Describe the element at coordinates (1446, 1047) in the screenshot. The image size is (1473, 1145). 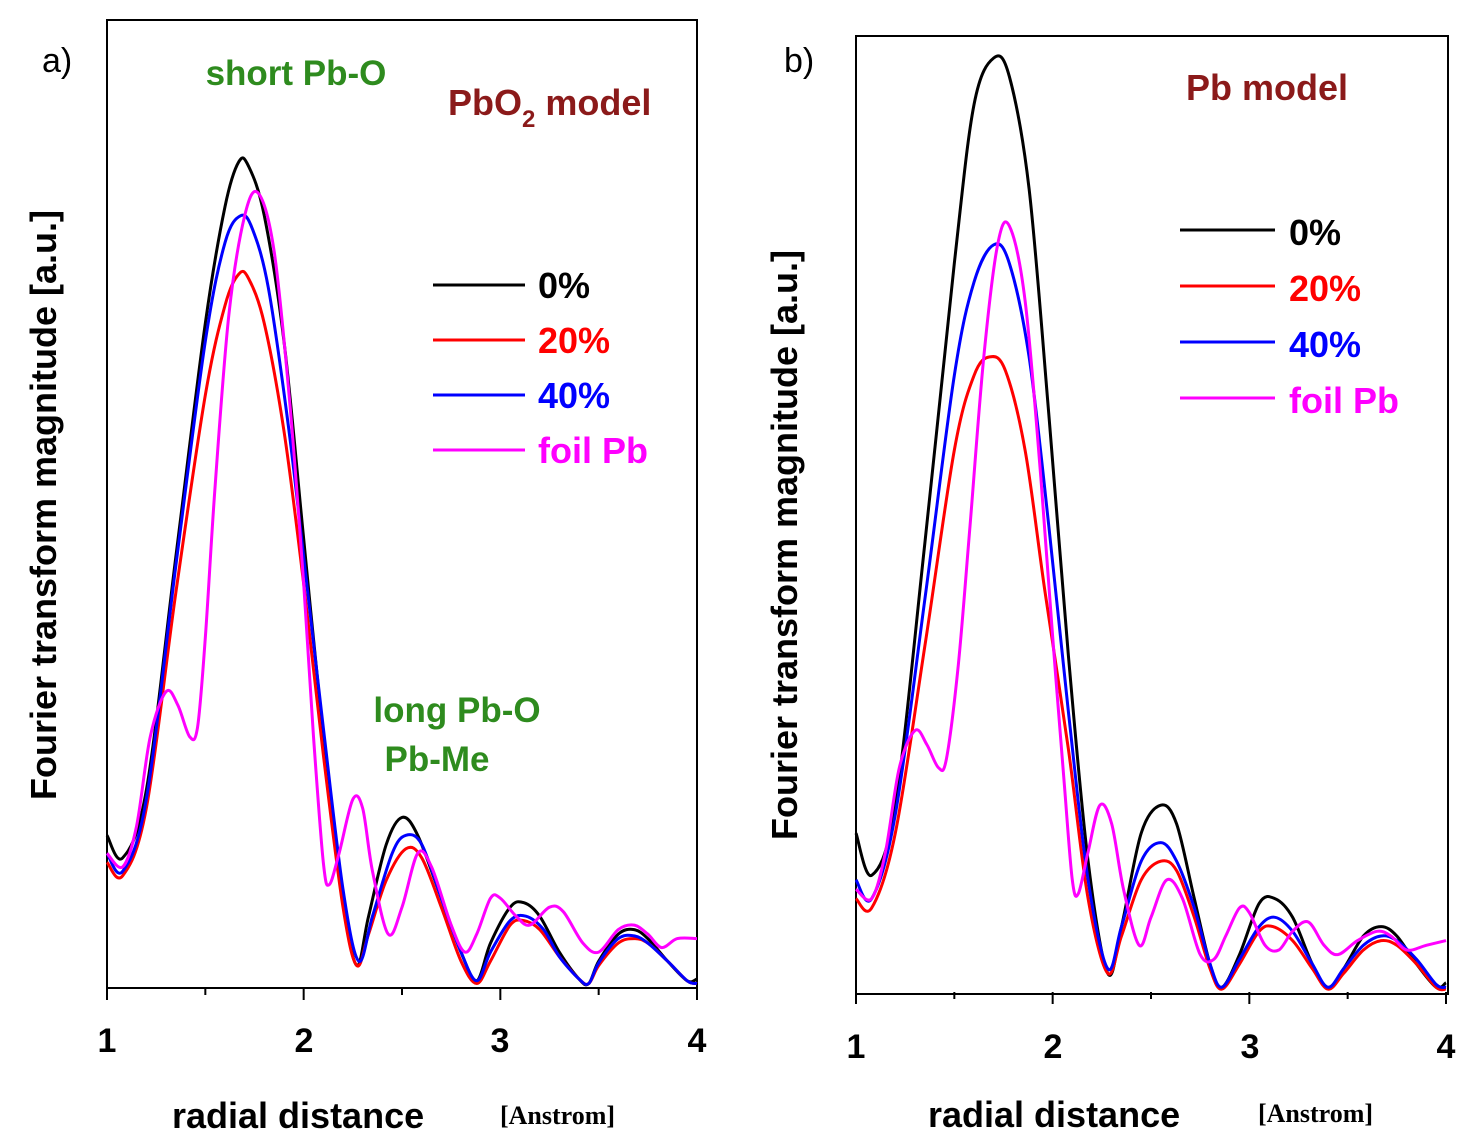
I see `panel-b-xtick-4: 4` at that location.